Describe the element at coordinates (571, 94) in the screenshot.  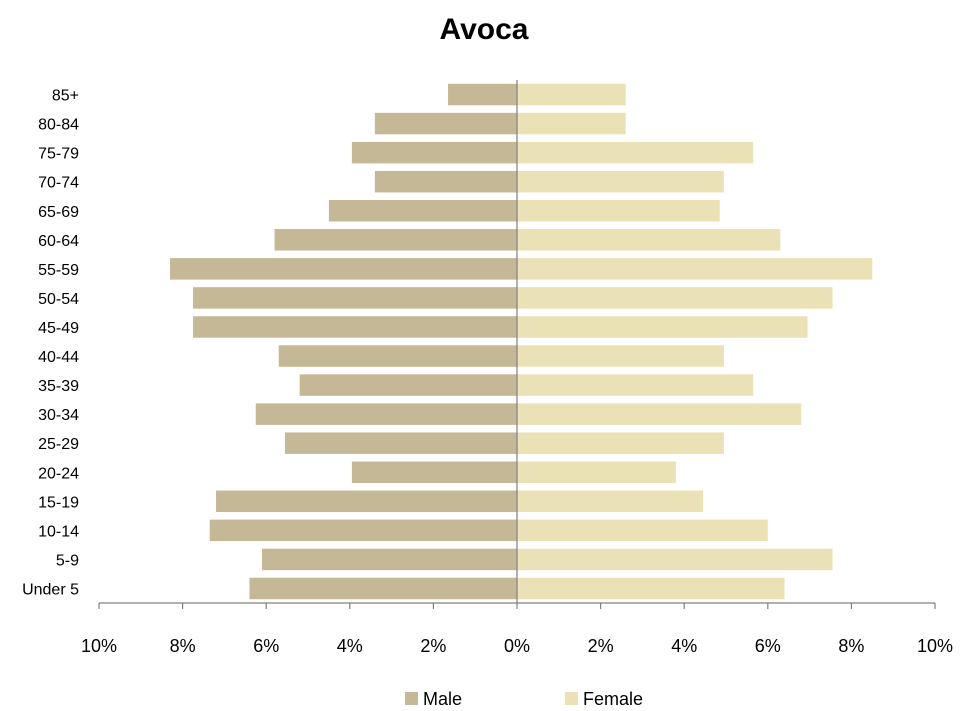
I see `female-bar-85-` at that location.